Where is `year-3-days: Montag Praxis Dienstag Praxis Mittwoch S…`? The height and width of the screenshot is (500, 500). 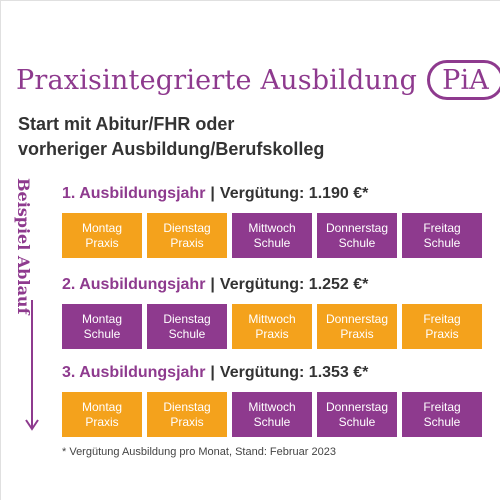
year-3-days: Montag Praxis Dienstag Praxis Mittwoch S… is located at coordinates (272, 414).